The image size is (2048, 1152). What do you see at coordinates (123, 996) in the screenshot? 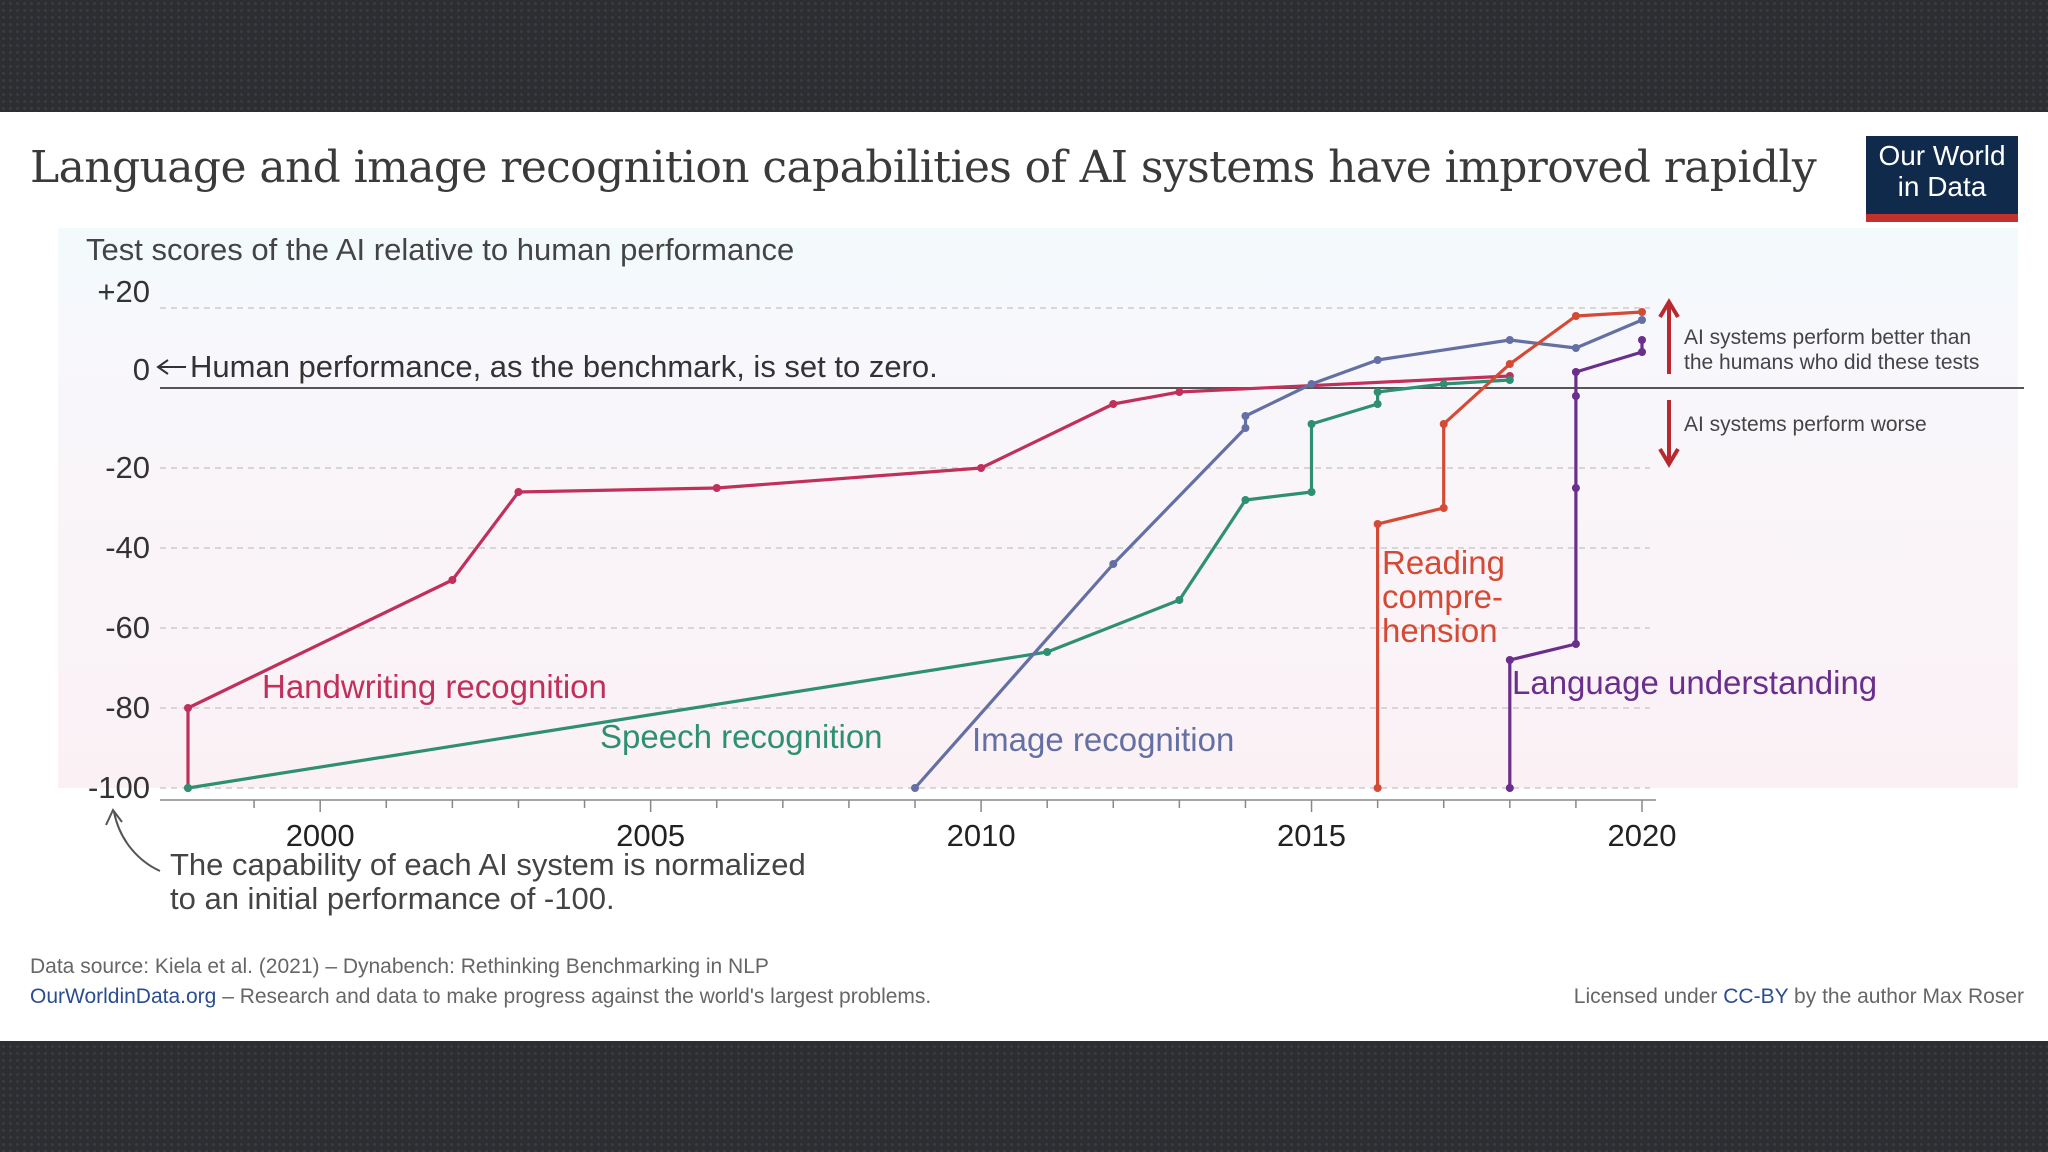
I see `owid-link: OurWorldinData.org` at bounding box center [123, 996].